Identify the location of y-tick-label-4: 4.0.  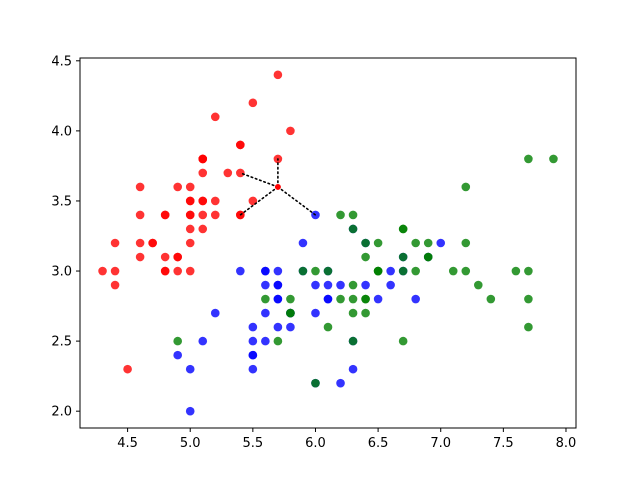
(61, 131).